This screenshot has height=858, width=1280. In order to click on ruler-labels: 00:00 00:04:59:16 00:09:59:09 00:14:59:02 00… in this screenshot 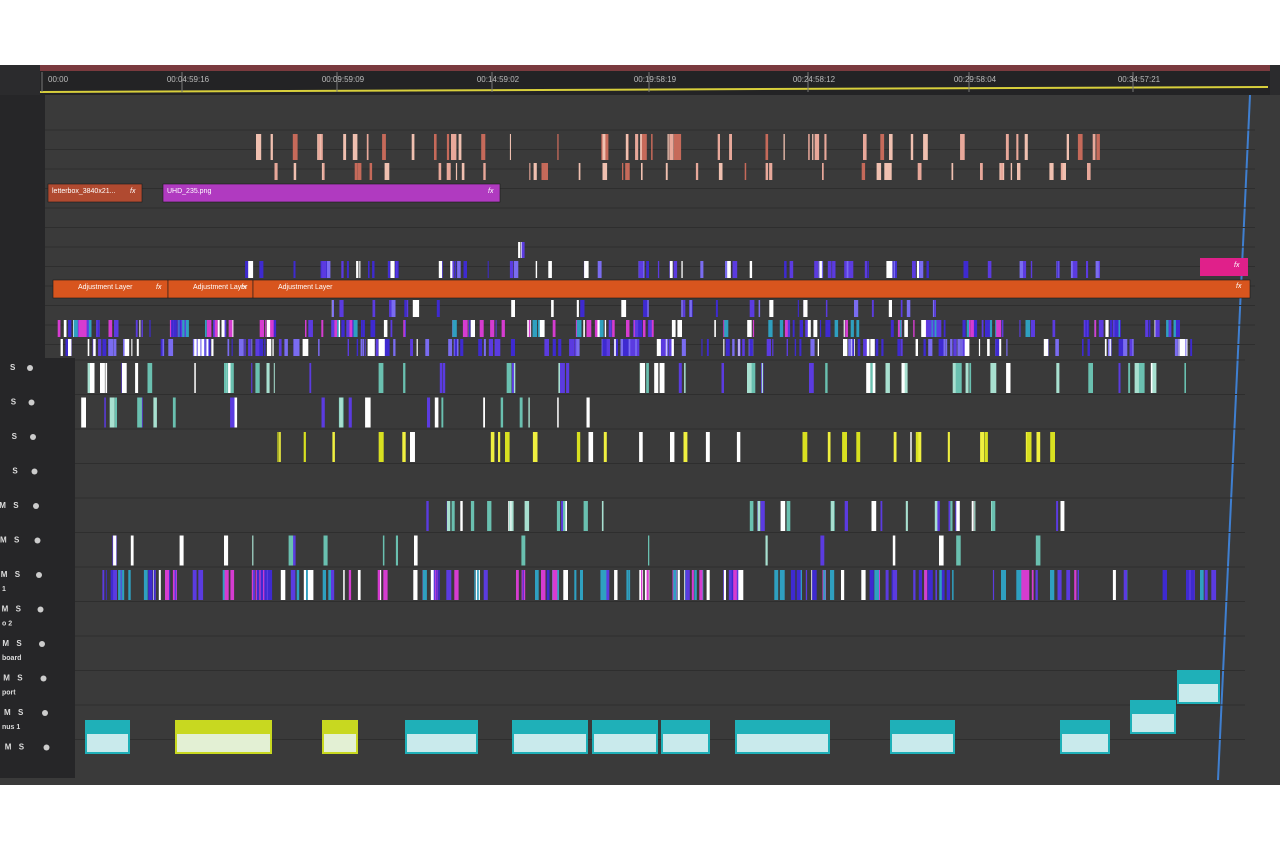, I will do `click(601, 82)`.